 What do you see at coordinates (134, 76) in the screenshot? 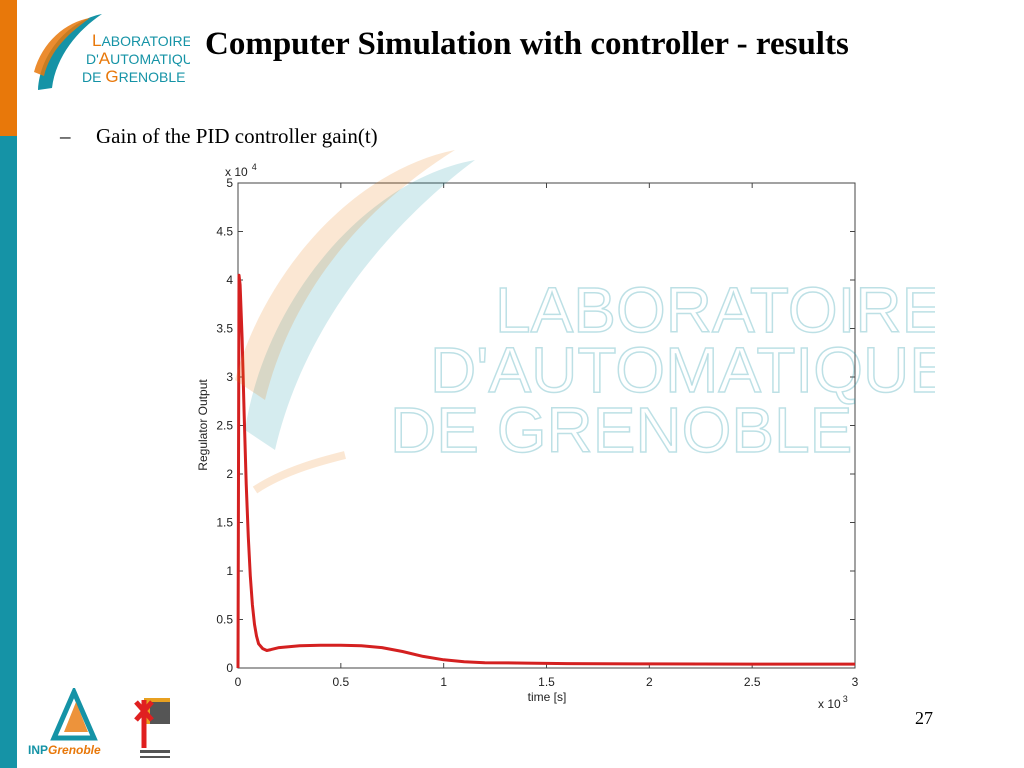
I see `svg-text: DE GRENOBLE` at bounding box center [134, 76].